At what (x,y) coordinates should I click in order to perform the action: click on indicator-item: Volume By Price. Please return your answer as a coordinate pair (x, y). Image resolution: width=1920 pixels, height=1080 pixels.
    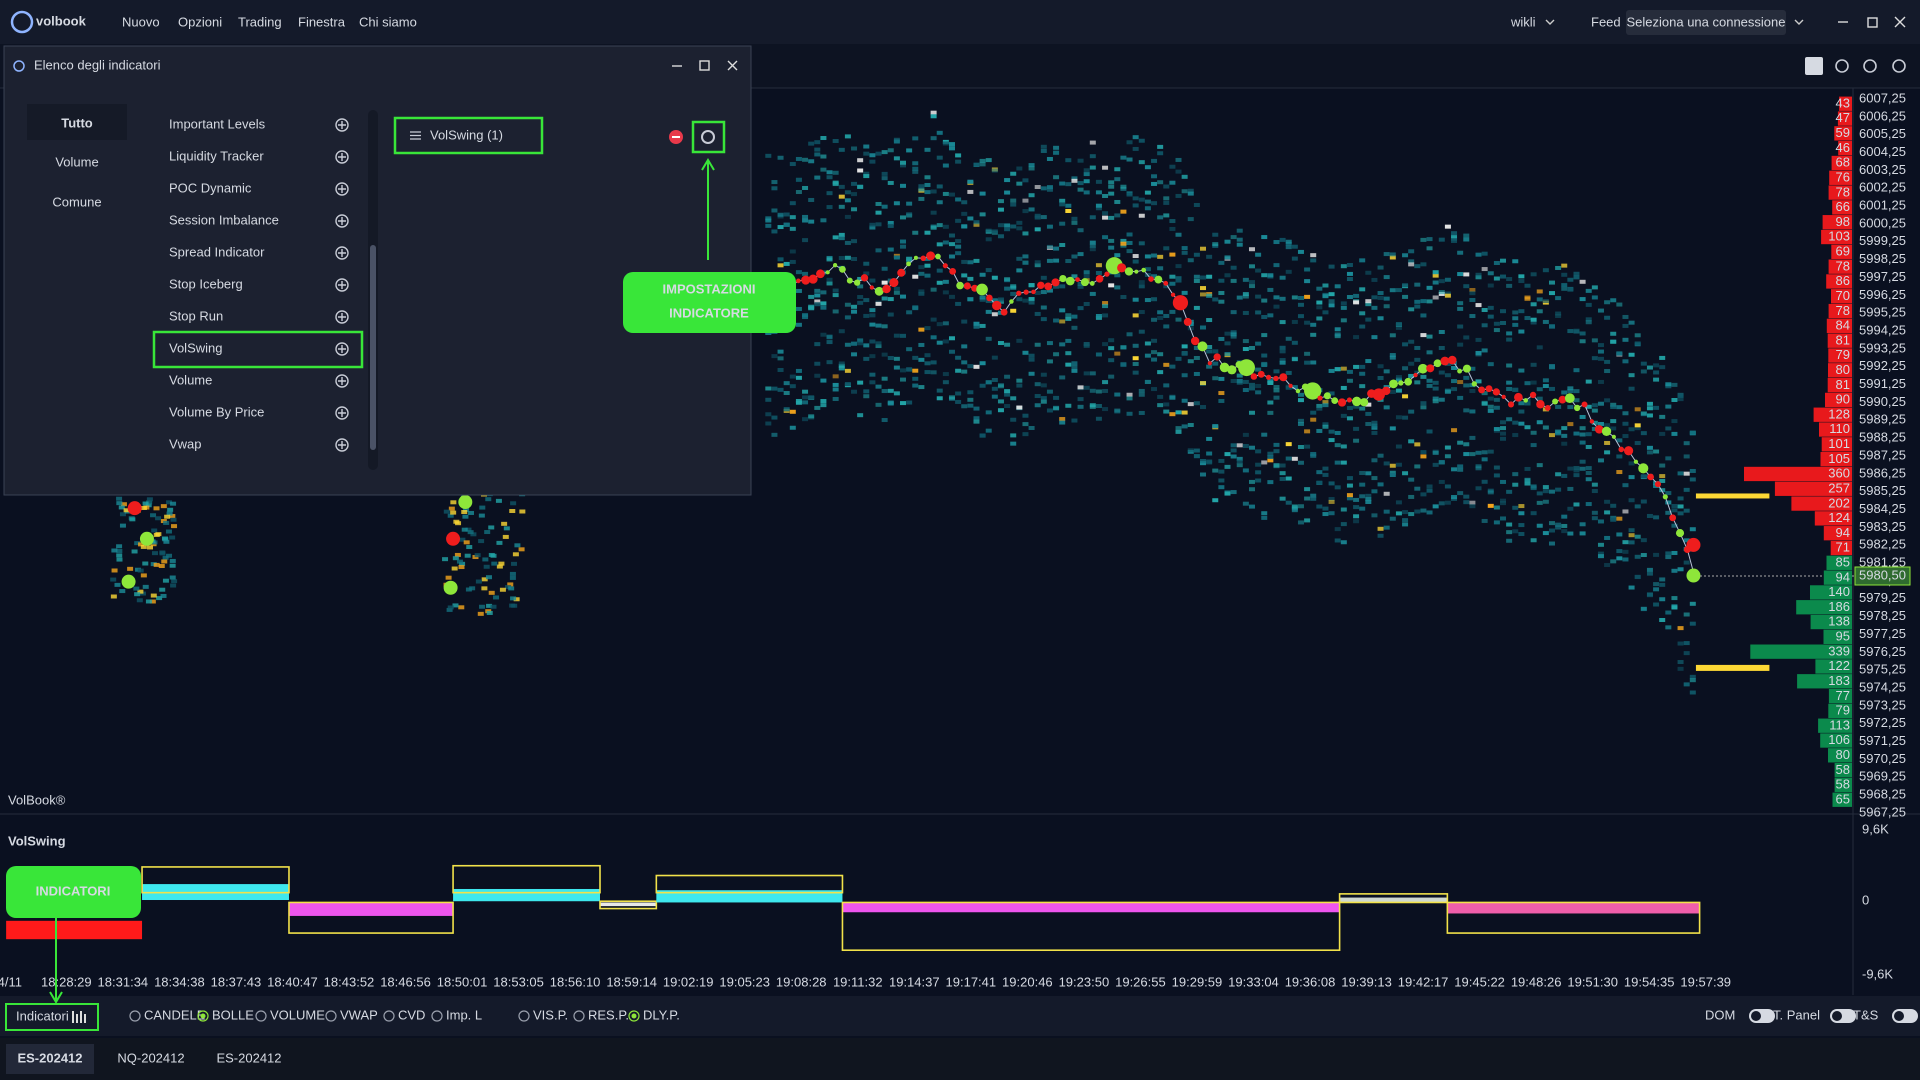
    Looking at the image, I should click on (216, 411).